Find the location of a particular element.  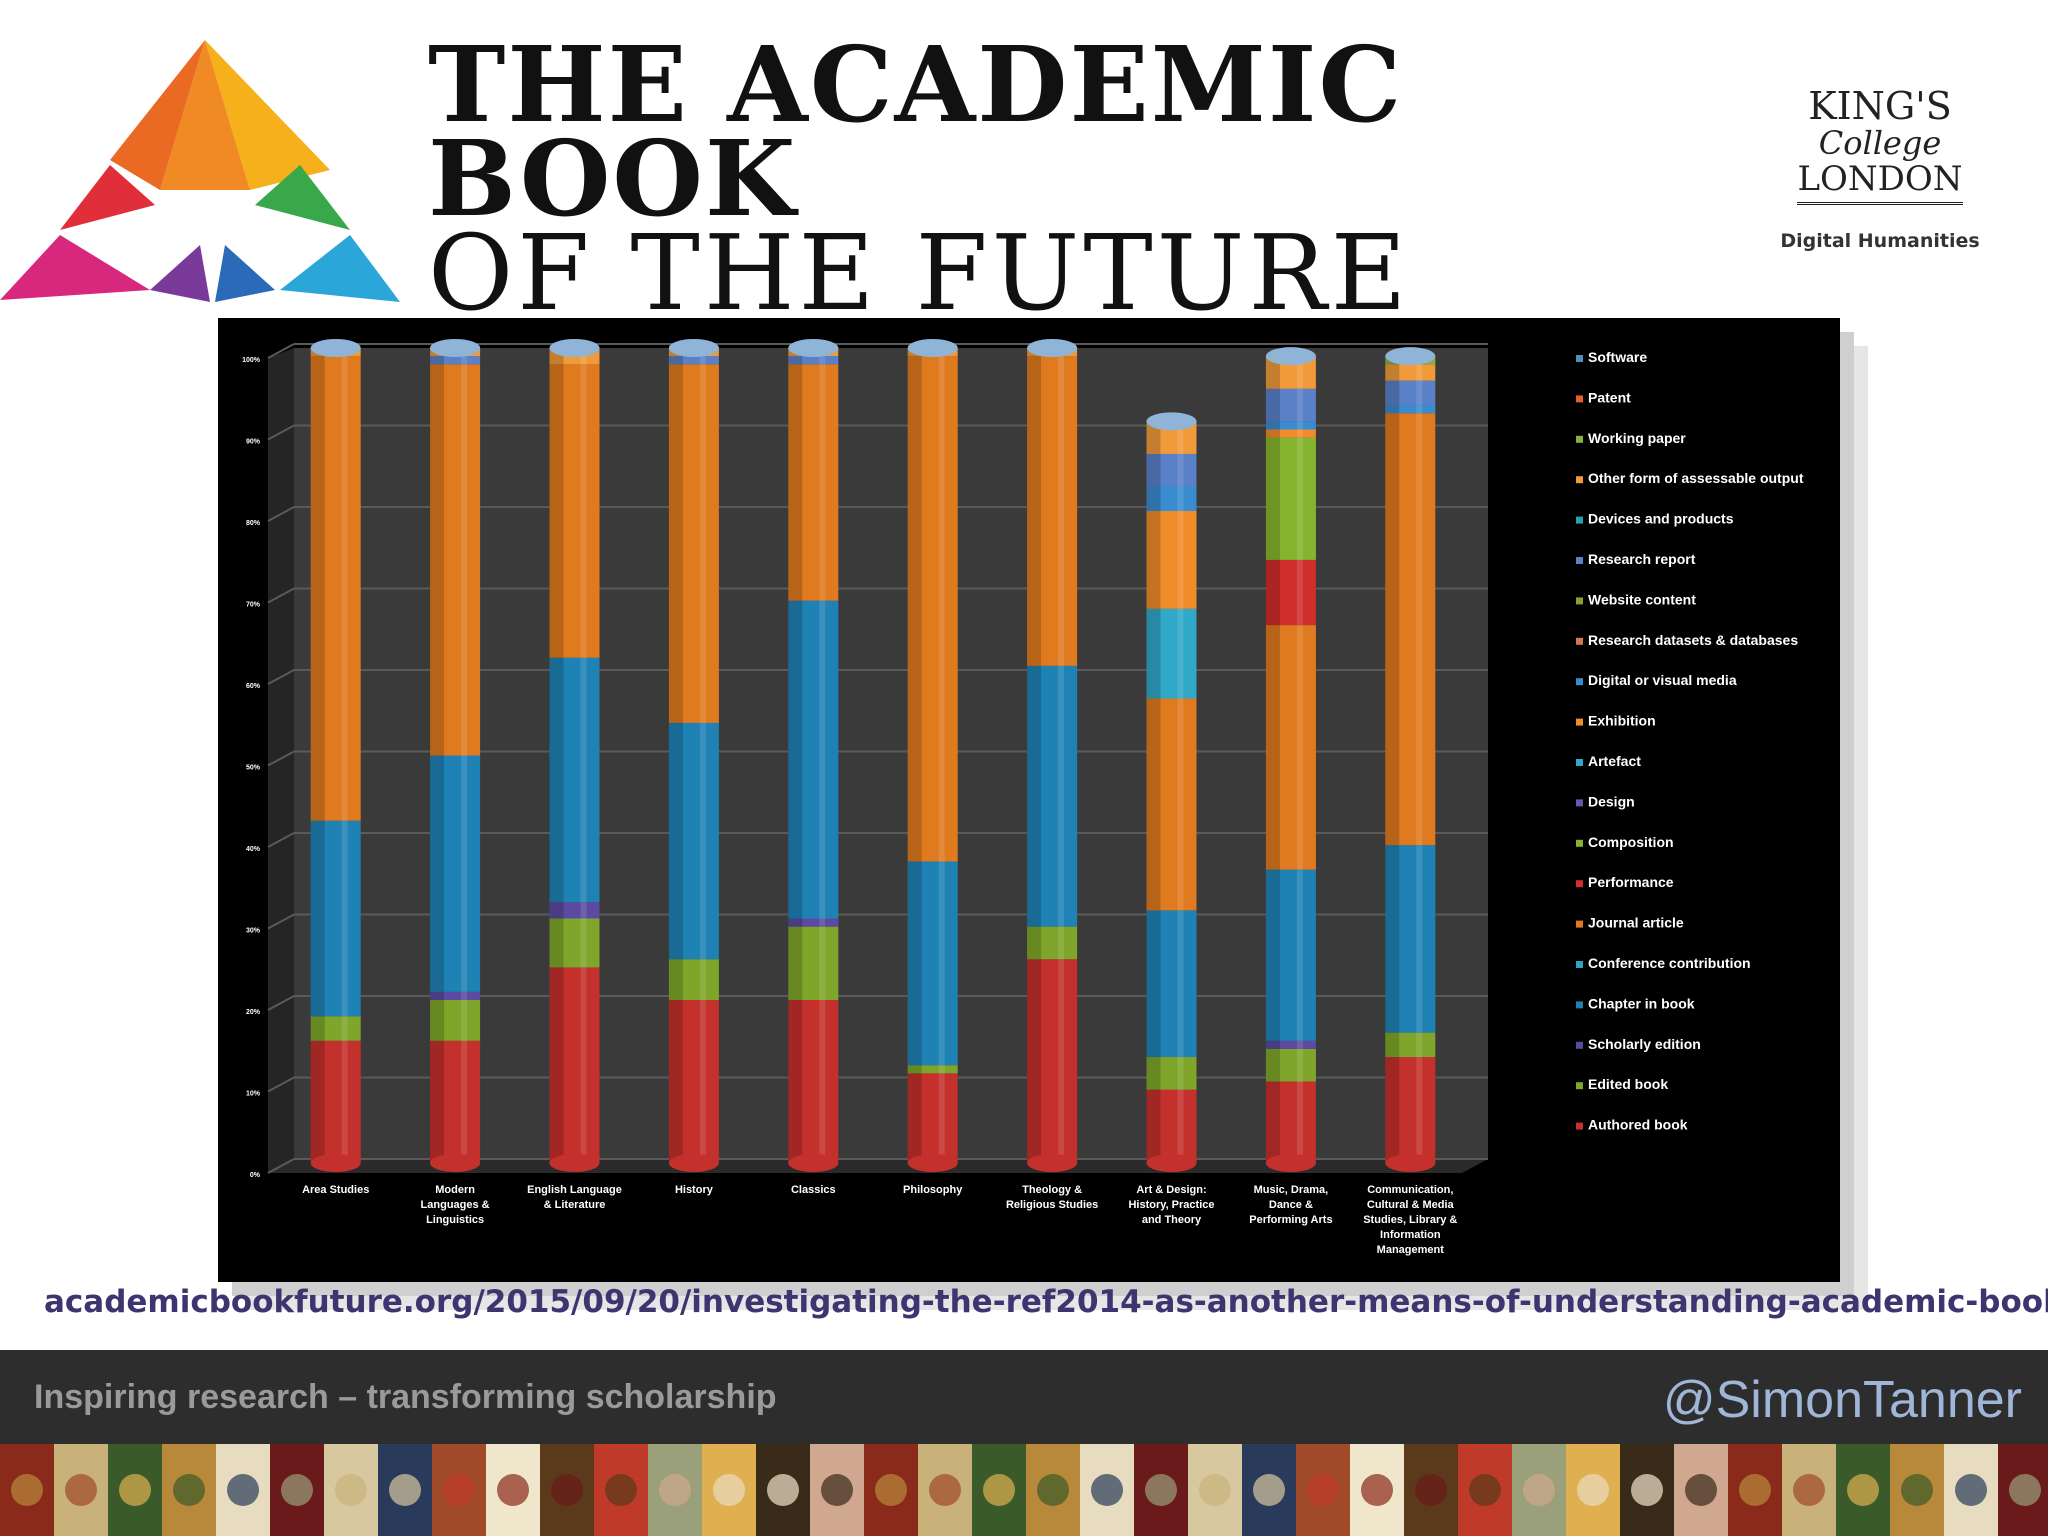

chart-side-wall is located at coordinates (281, 760).